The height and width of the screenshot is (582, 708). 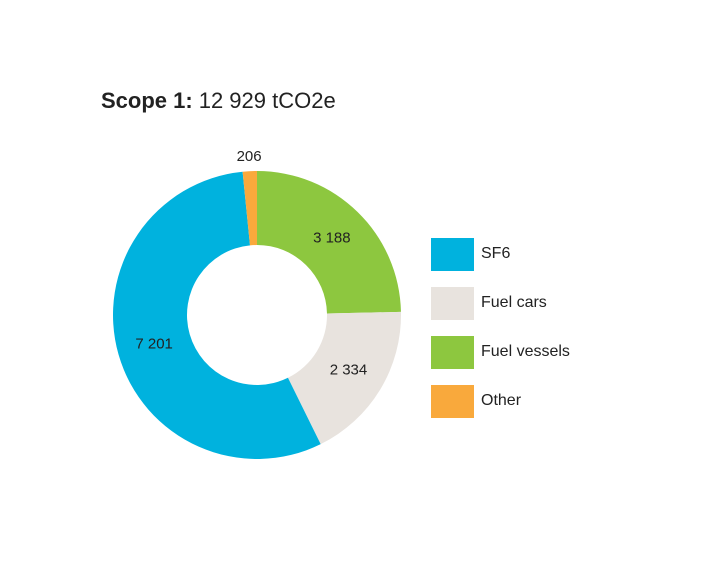 I want to click on value-label: 206, so click(x=249, y=156).